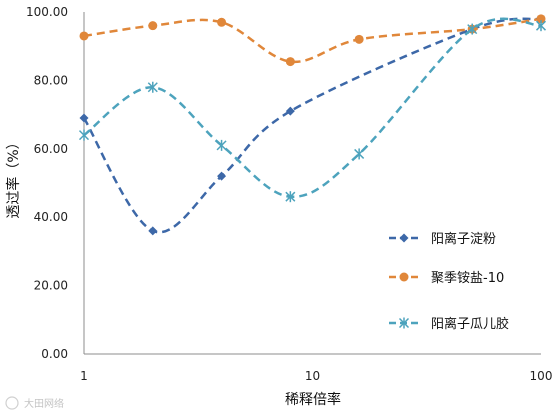  What do you see at coordinates (470, 324) in the screenshot?
I see `legend-label: 阳离子瓜儿胶` at bounding box center [470, 324].